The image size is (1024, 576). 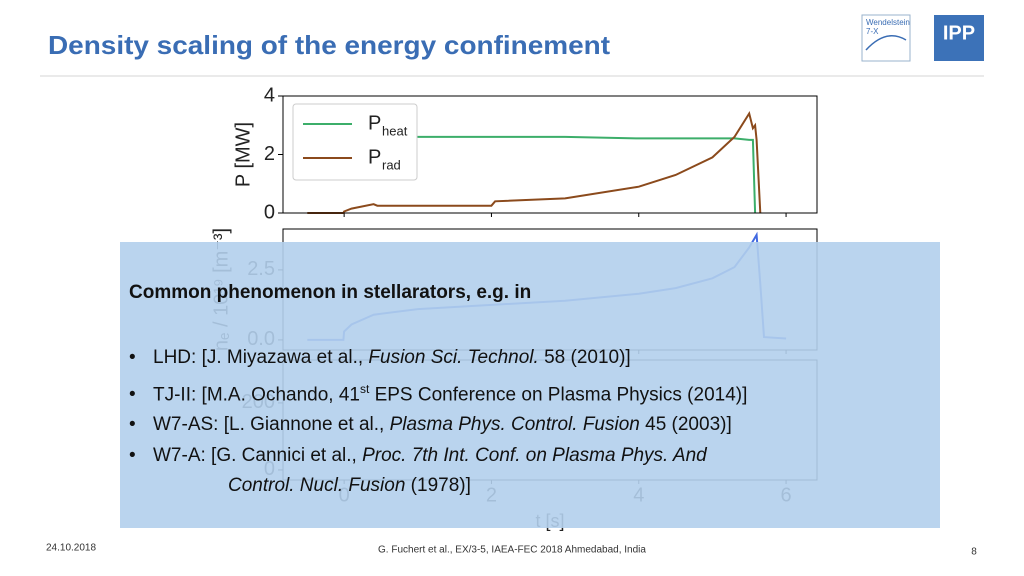 I want to click on text-run: Control. Nucl. Fusion, so click(x=317, y=486).